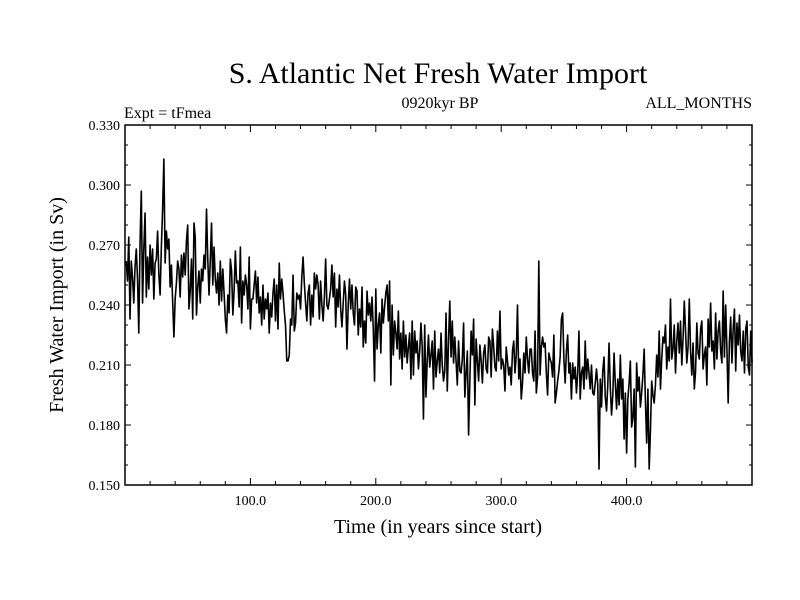 This screenshot has width=800, height=600. What do you see at coordinates (105, 486) in the screenshot?
I see `y-tick-label: 0.150` at bounding box center [105, 486].